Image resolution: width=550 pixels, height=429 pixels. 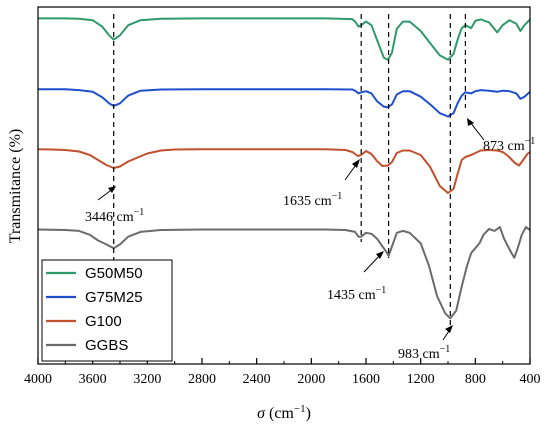 What do you see at coordinates (475, 379) in the screenshot?
I see `x-tick-label-800: 800` at bounding box center [475, 379].